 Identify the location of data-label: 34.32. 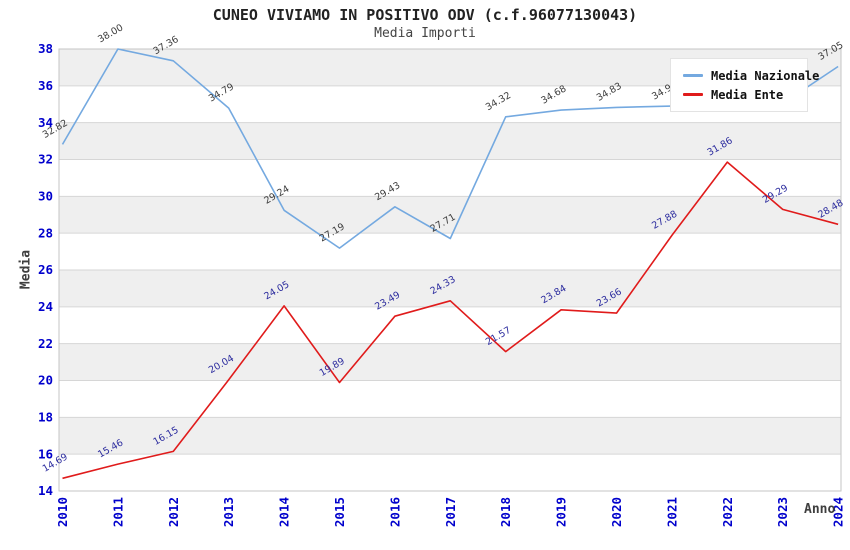
(498, 101).